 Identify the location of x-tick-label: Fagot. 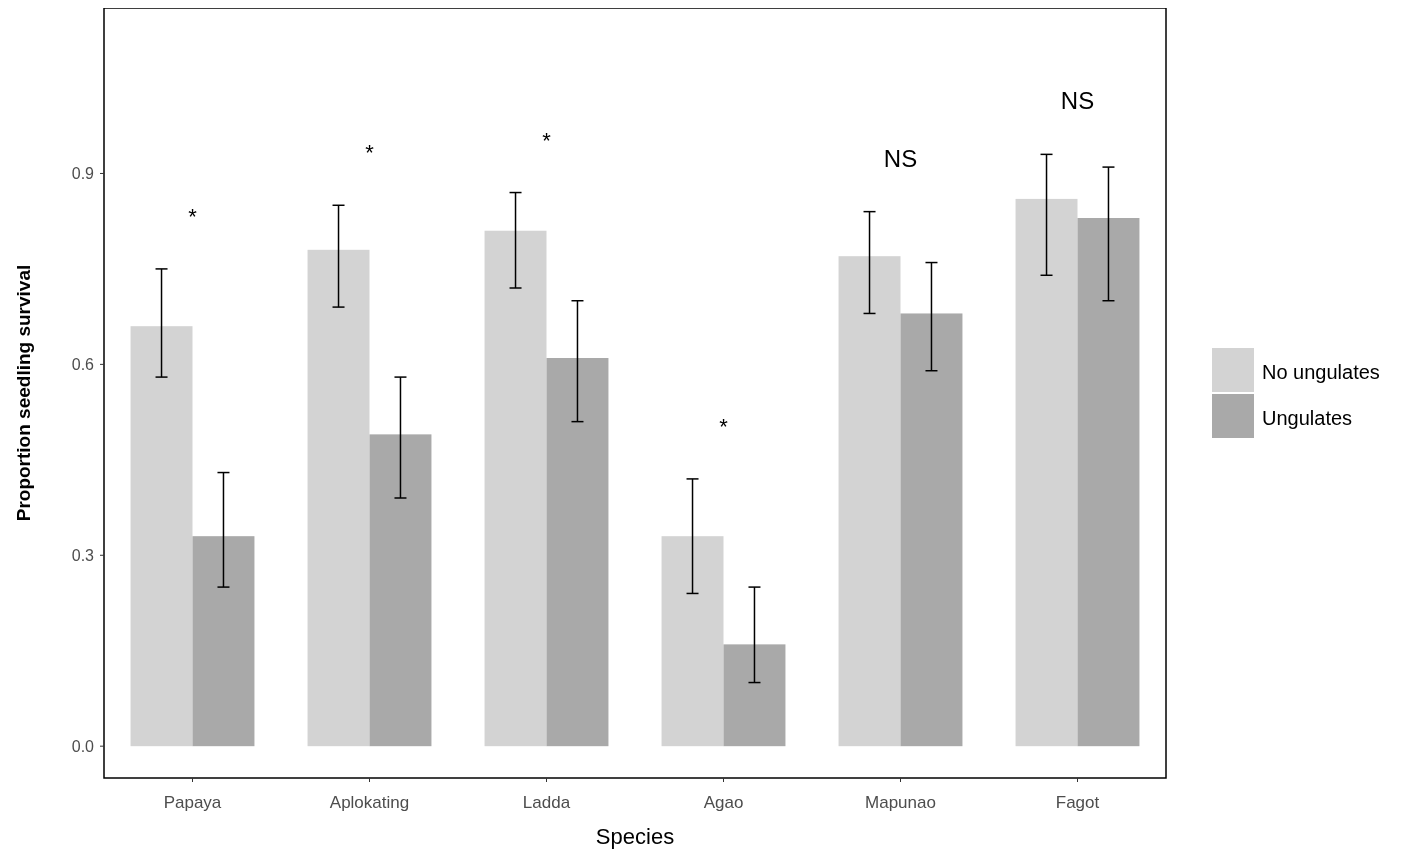
(1077, 802).